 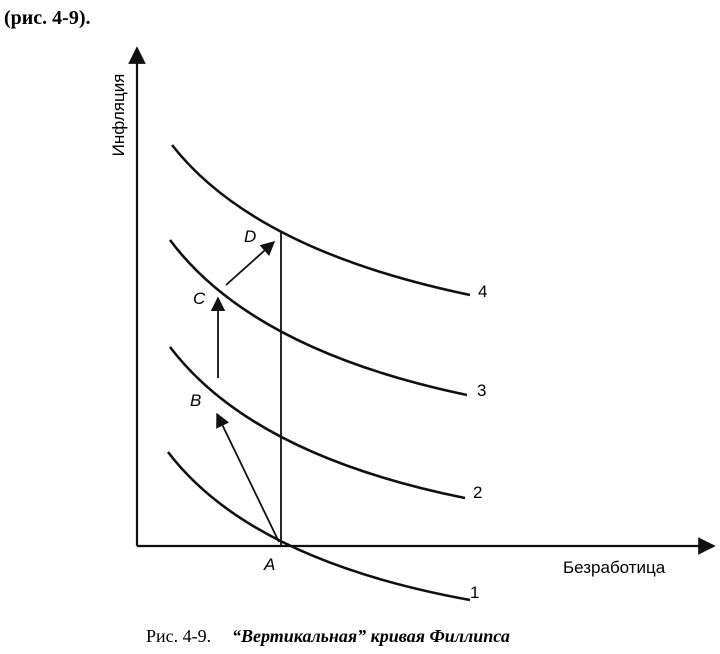 I want to click on curve-label: 2, so click(x=477, y=492).